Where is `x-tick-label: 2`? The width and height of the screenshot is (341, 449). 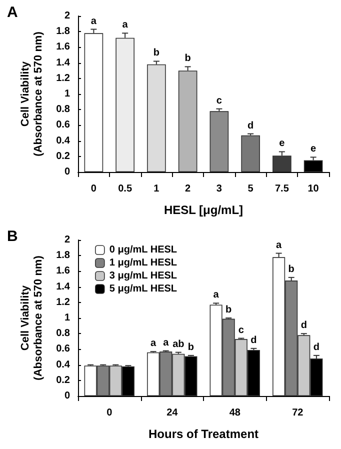
x-tick-label: 2 is located at coordinates (188, 189).